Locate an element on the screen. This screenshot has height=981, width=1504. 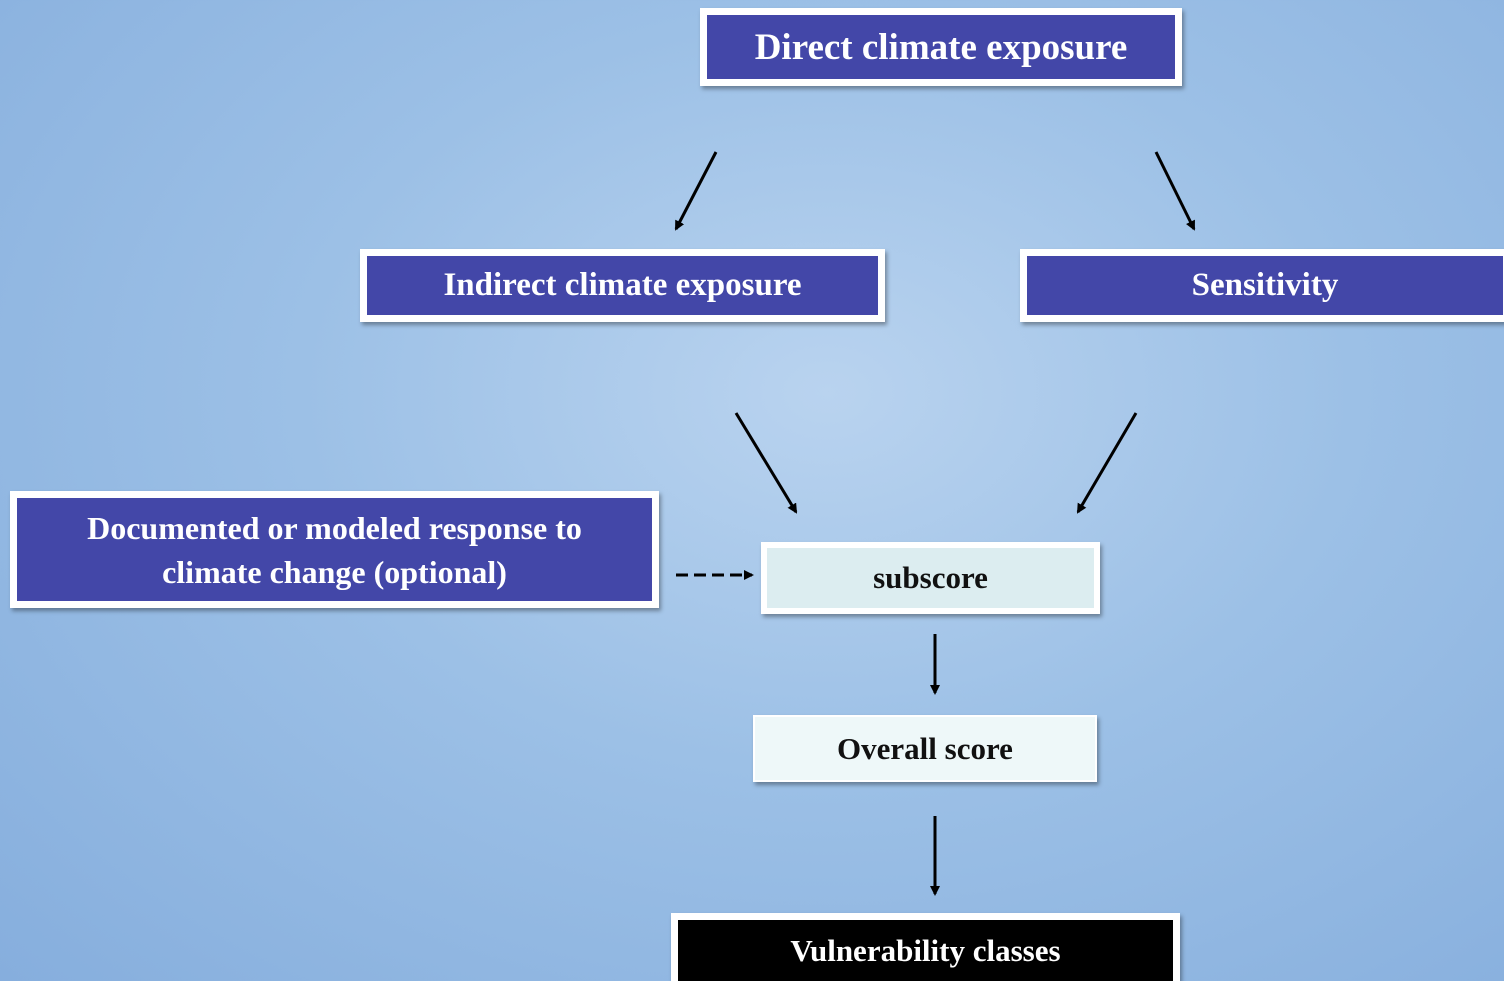
node: Indirect climate exposure is located at coordinates (622, 285).